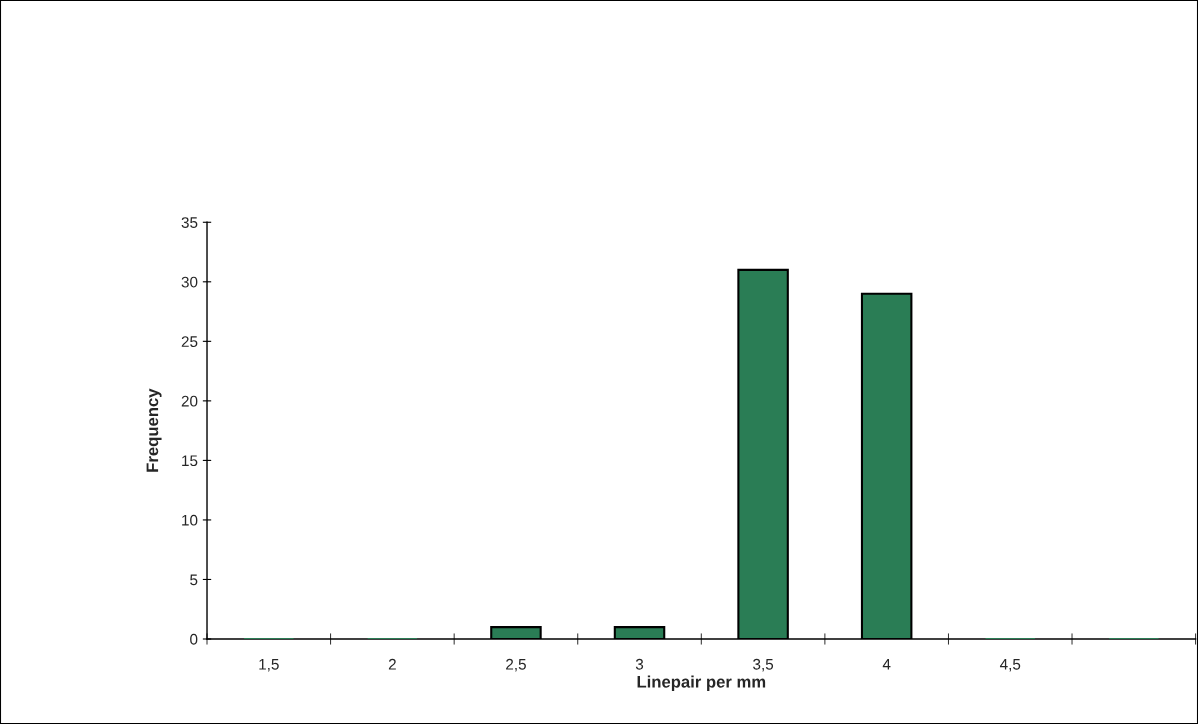  I want to click on y-tick-label: 10, so click(190, 520).